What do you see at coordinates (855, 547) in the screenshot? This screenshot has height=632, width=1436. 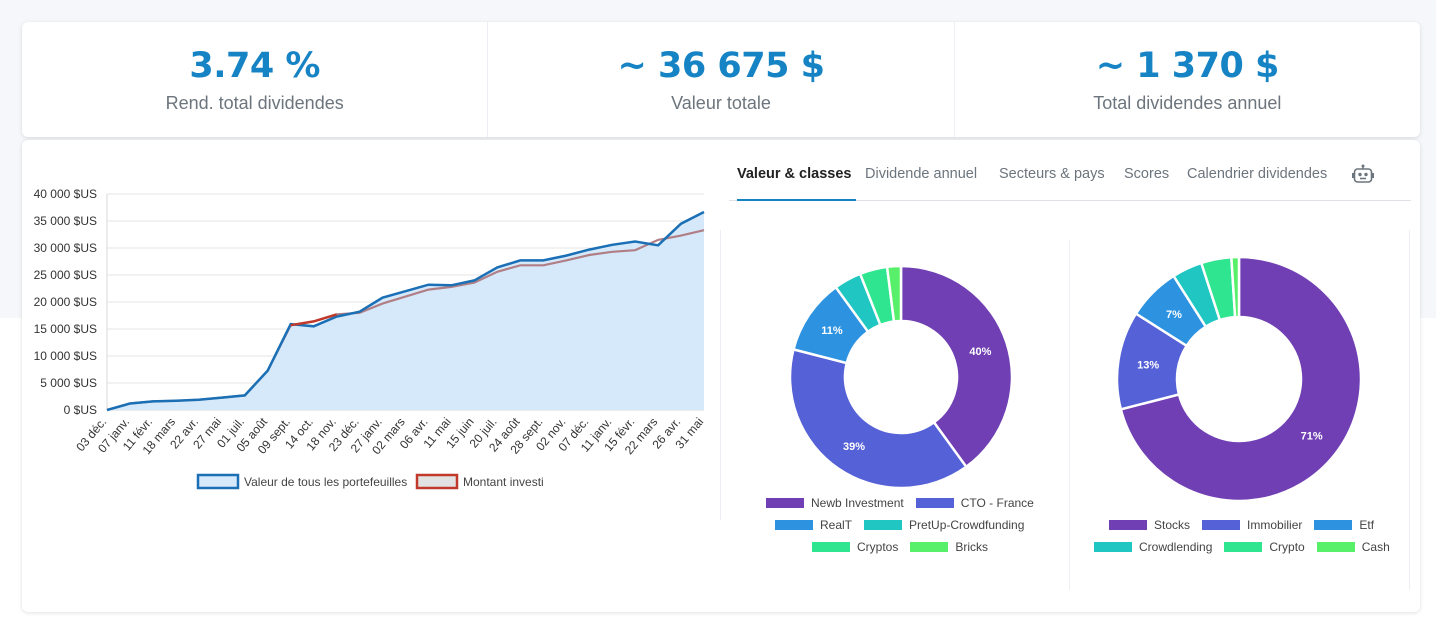 I see `legend-item: Cryptos` at bounding box center [855, 547].